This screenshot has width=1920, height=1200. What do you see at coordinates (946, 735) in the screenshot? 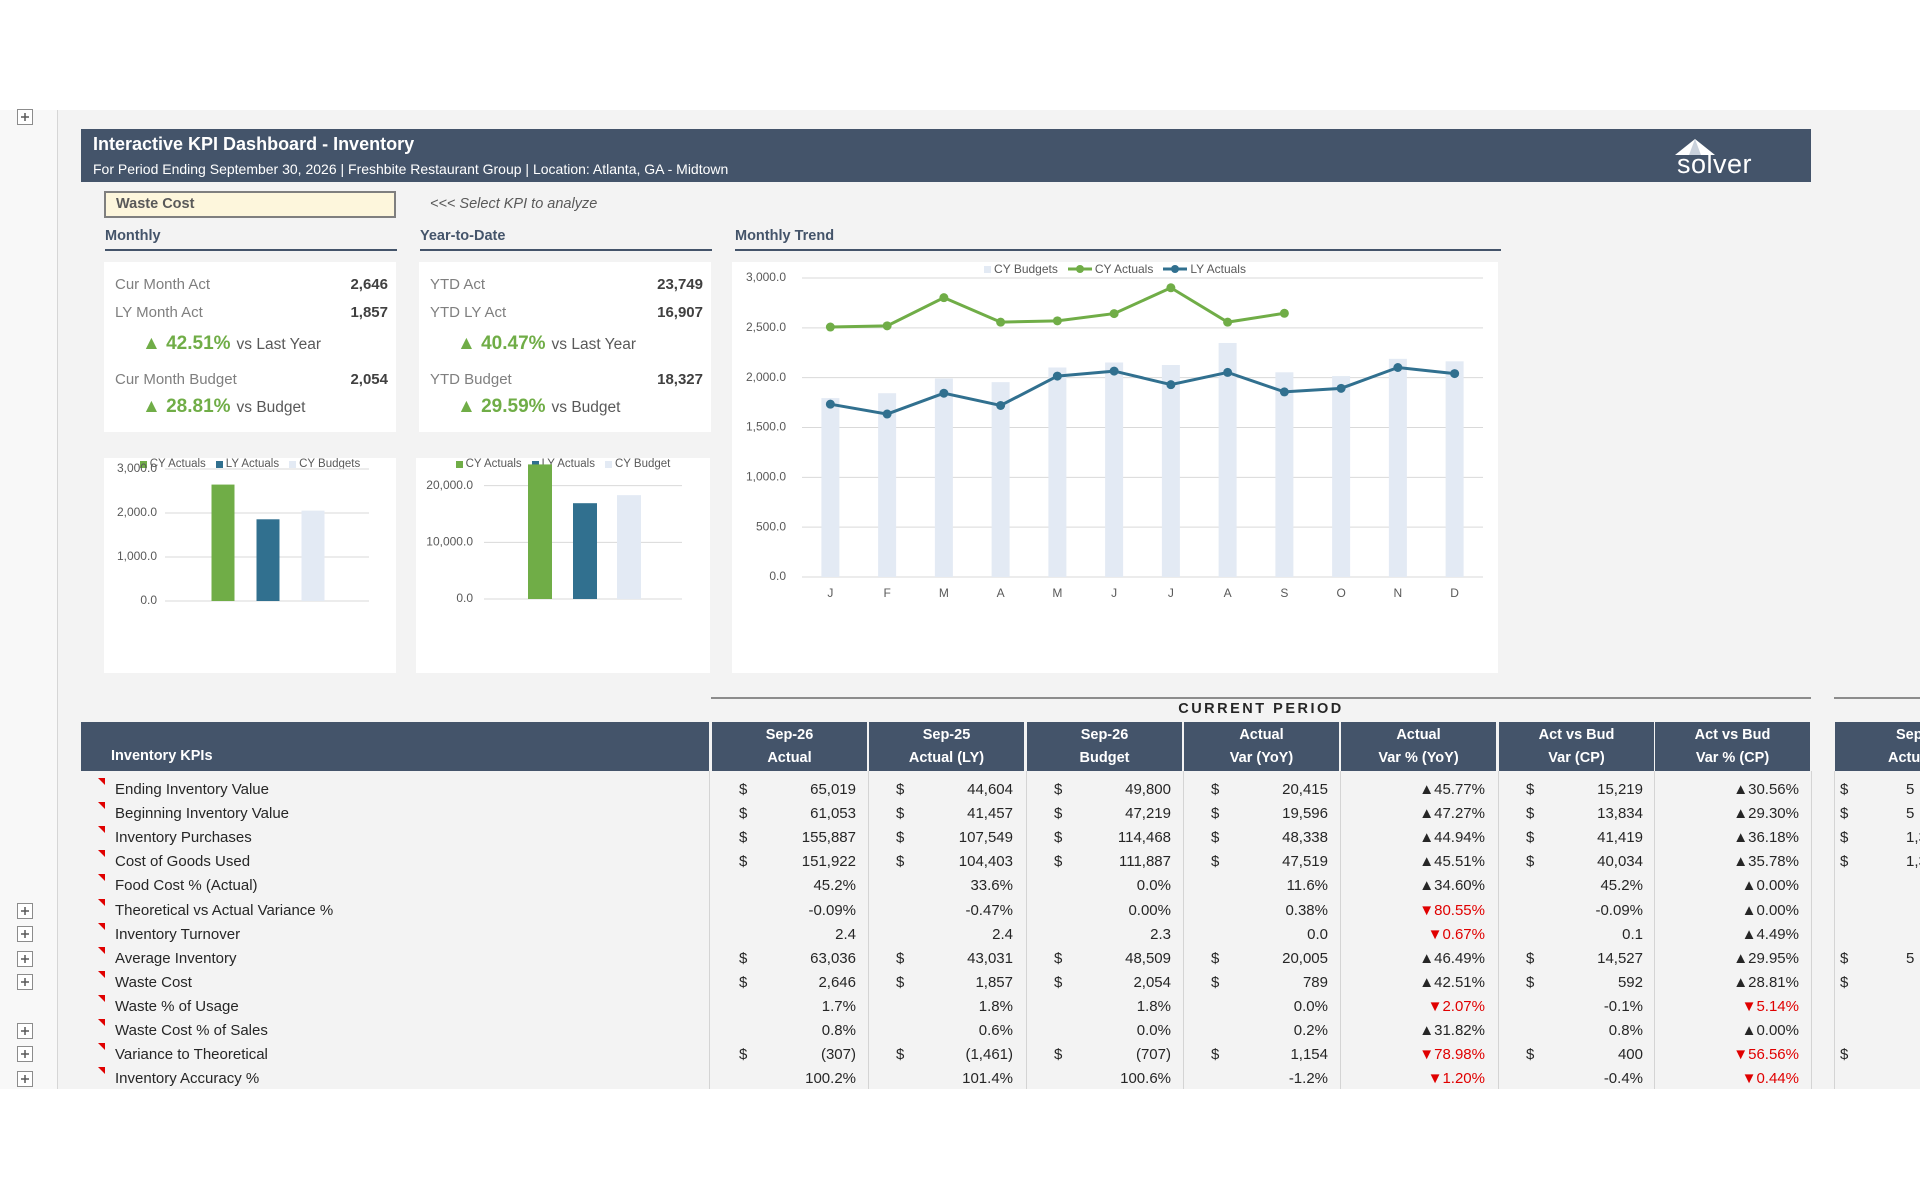
I see `column-header-top: Sep-25` at bounding box center [946, 735].